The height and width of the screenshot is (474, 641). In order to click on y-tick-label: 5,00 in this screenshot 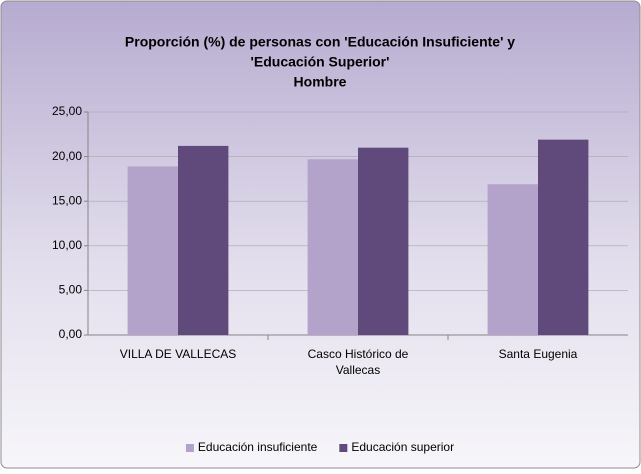, I will do `click(71, 290)`.